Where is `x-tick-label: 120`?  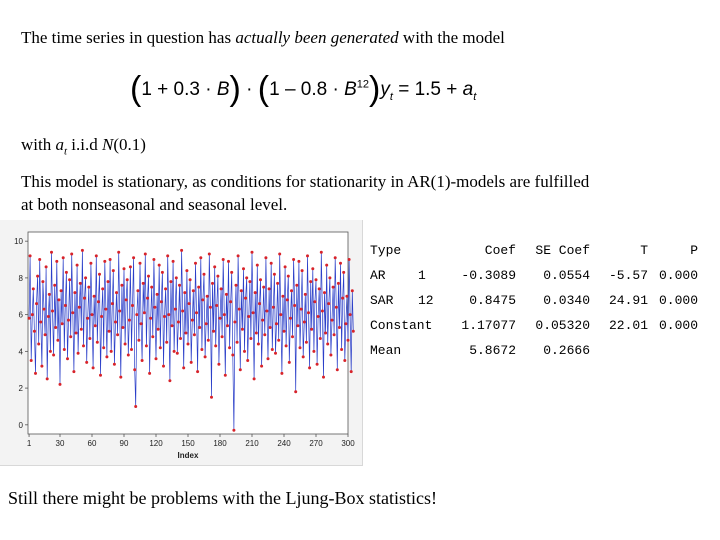 x-tick-label: 120 is located at coordinates (156, 443).